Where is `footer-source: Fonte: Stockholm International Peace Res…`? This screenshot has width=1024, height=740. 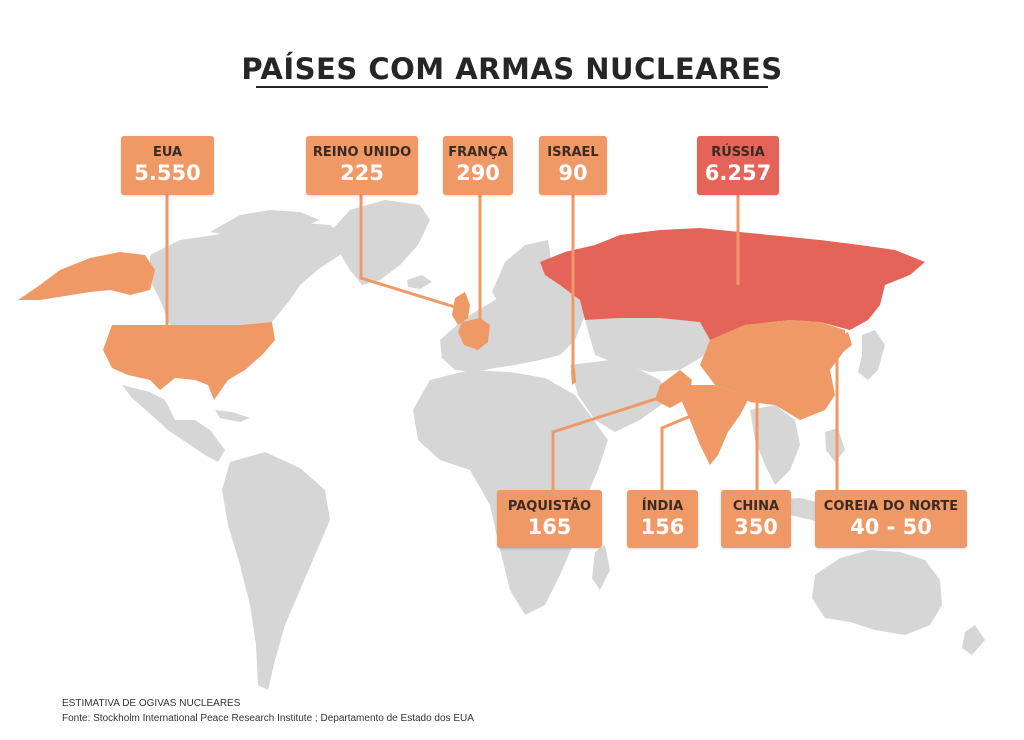 footer-source: Fonte: Stockholm International Peace Res… is located at coordinates (268, 718).